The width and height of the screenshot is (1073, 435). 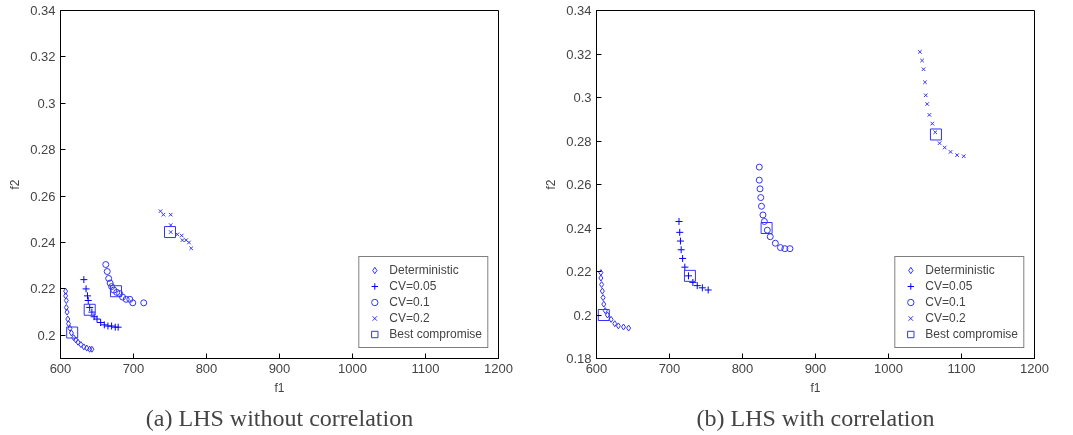 What do you see at coordinates (435, 334) in the screenshot?
I see `legend-label: Best compromise` at bounding box center [435, 334].